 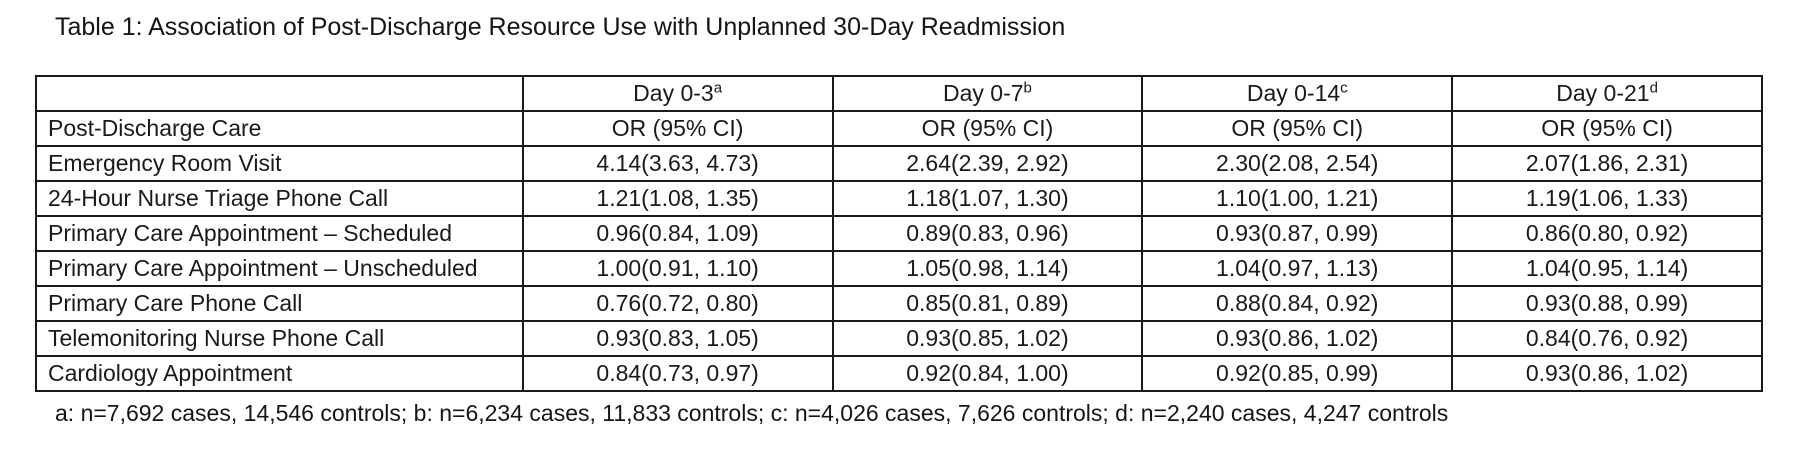 I want to click on column-header-day-0-7: Day 0-7b, so click(x=987, y=93).